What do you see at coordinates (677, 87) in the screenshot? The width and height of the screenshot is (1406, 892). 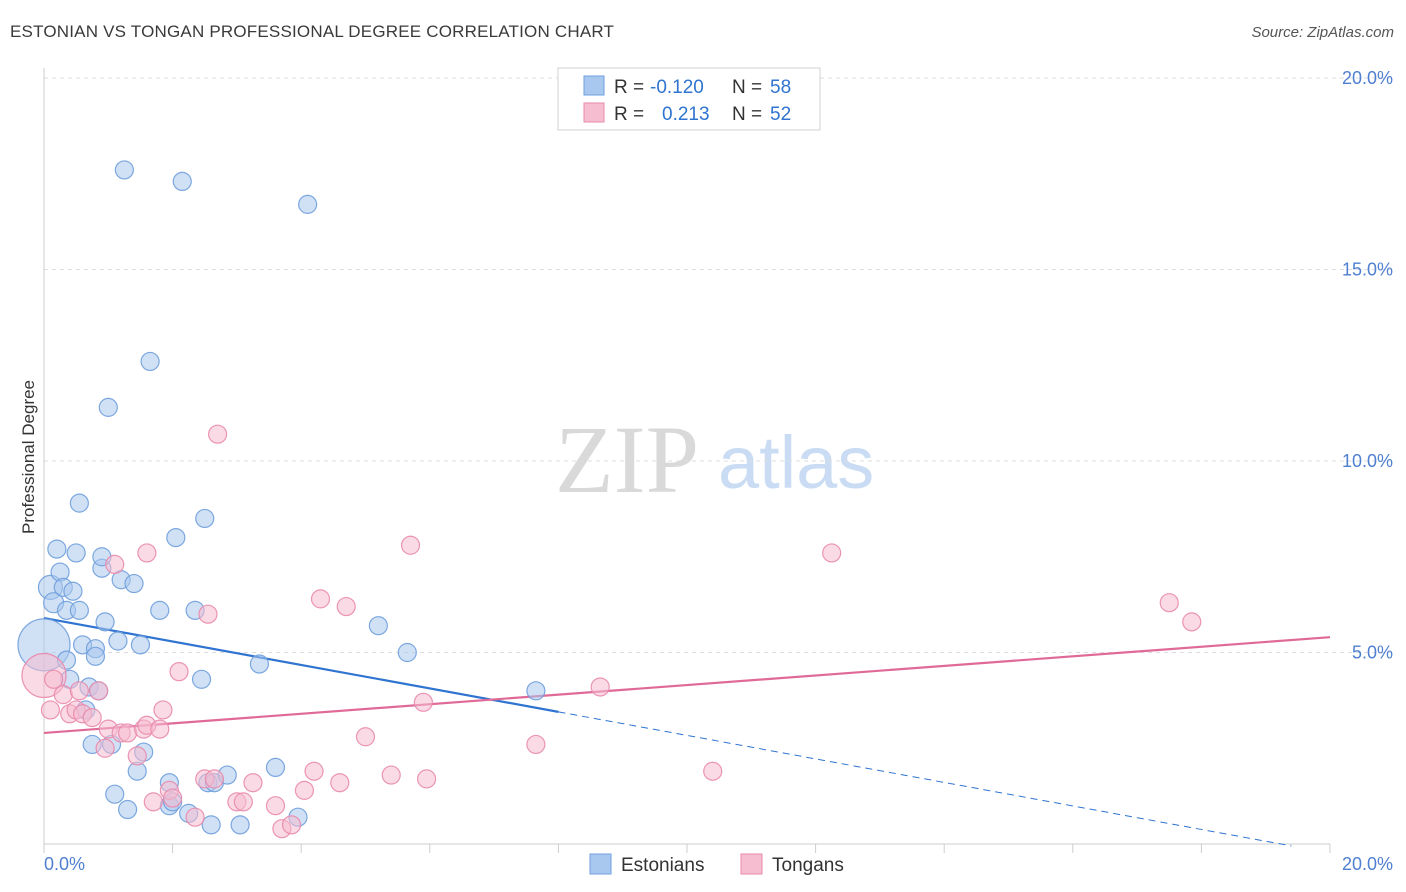 I see `legend-estonian-r-value: -0.120` at bounding box center [677, 87].